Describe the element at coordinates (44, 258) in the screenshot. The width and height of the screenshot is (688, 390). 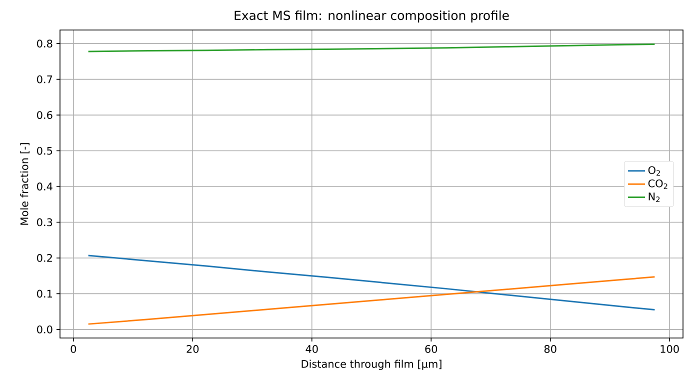
I see `y-tick-label: 0.2` at that location.